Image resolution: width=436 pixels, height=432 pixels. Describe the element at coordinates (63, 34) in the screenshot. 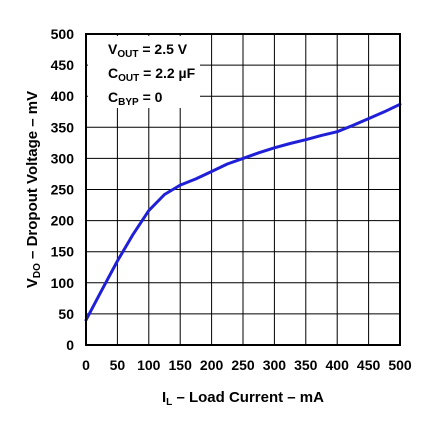

I see `y-tick-label: 500` at that location.